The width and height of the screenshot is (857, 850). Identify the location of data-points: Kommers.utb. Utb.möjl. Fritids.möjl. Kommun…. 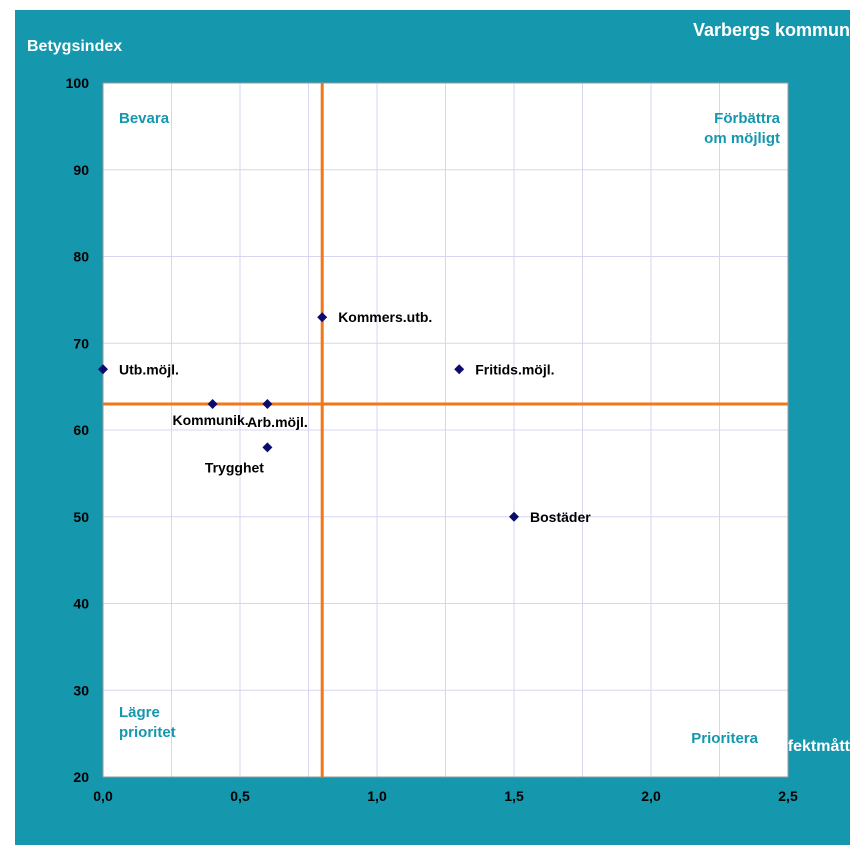
(344, 417).